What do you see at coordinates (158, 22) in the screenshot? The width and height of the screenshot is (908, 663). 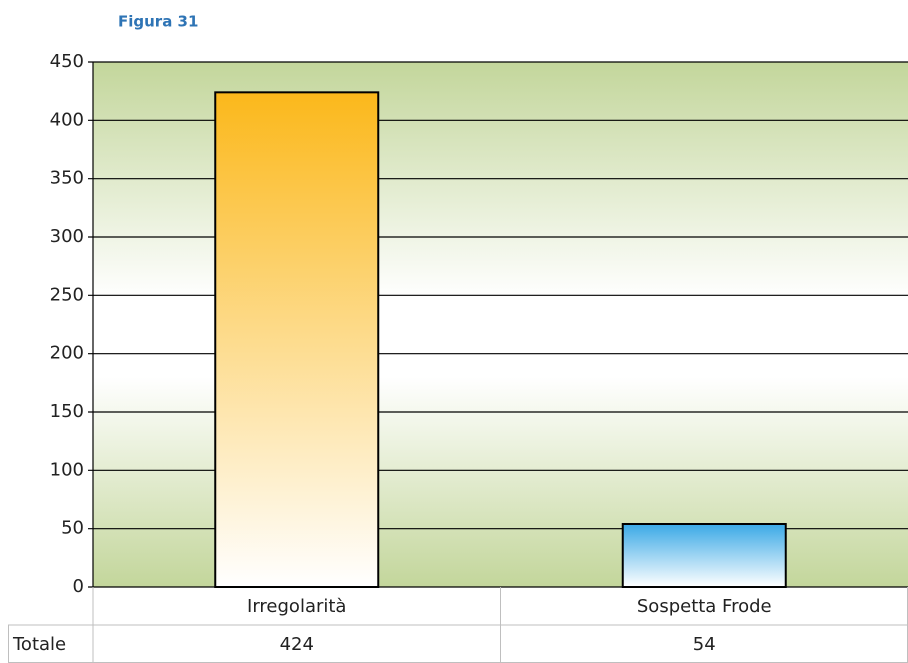 I see `chart-title: Figura 31` at bounding box center [158, 22].